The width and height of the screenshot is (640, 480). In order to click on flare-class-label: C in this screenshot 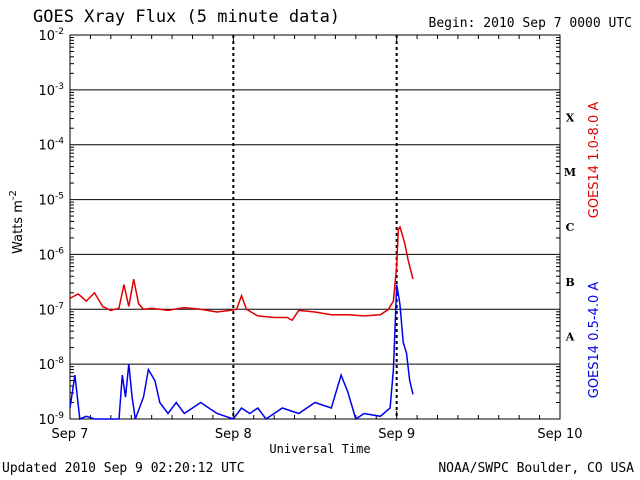, I will do `click(570, 227)`.